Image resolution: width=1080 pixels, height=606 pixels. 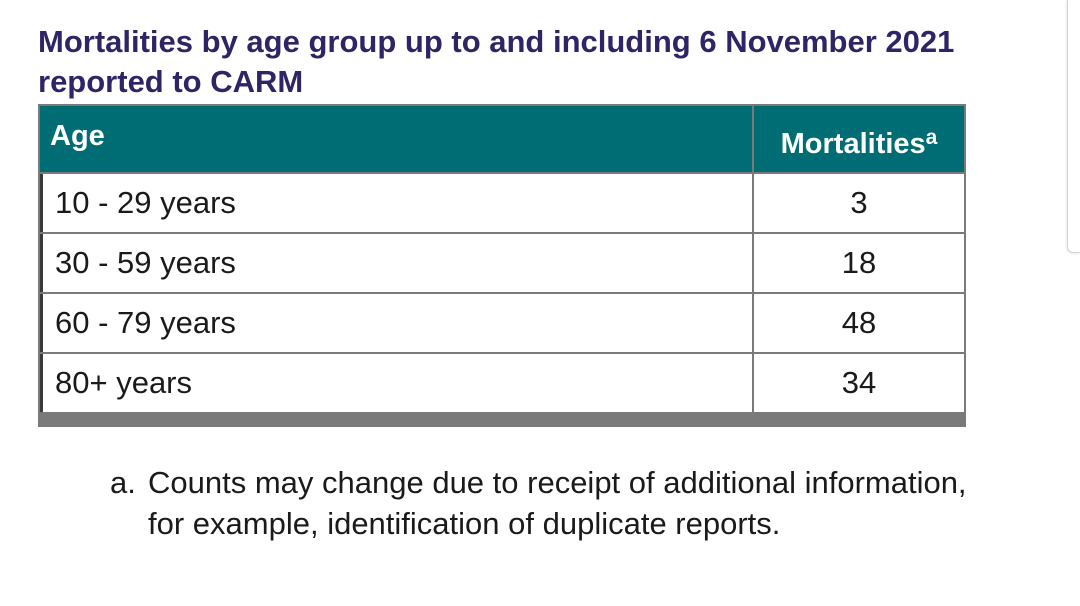 I want to click on age-cell: 60 - 79 years, so click(x=396, y=323).